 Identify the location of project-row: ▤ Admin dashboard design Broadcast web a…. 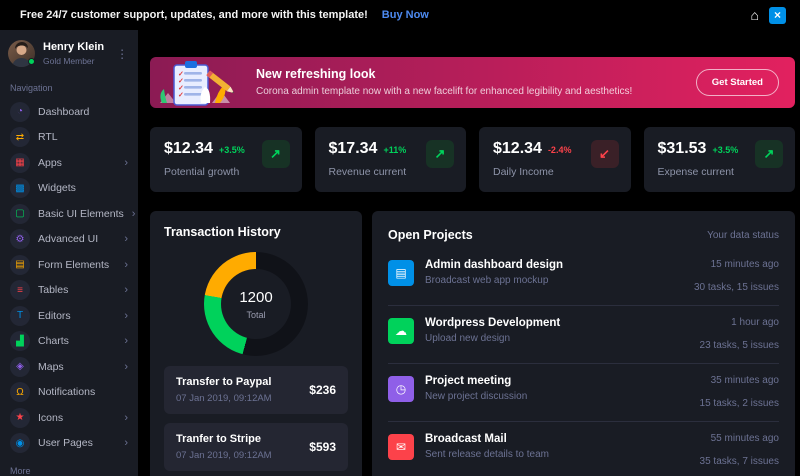
(583, 276).